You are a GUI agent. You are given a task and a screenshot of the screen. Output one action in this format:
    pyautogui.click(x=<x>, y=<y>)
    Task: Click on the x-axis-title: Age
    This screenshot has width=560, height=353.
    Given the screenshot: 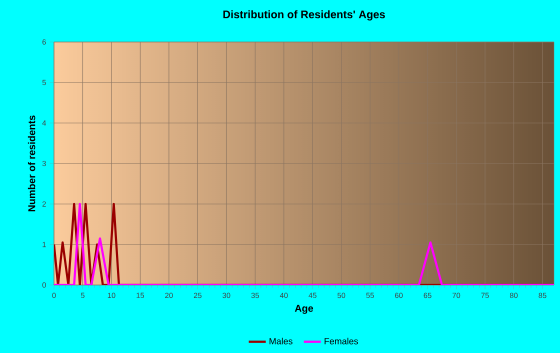 What is the action you would take?
    pyautogui.click(x=304, y=309)
    